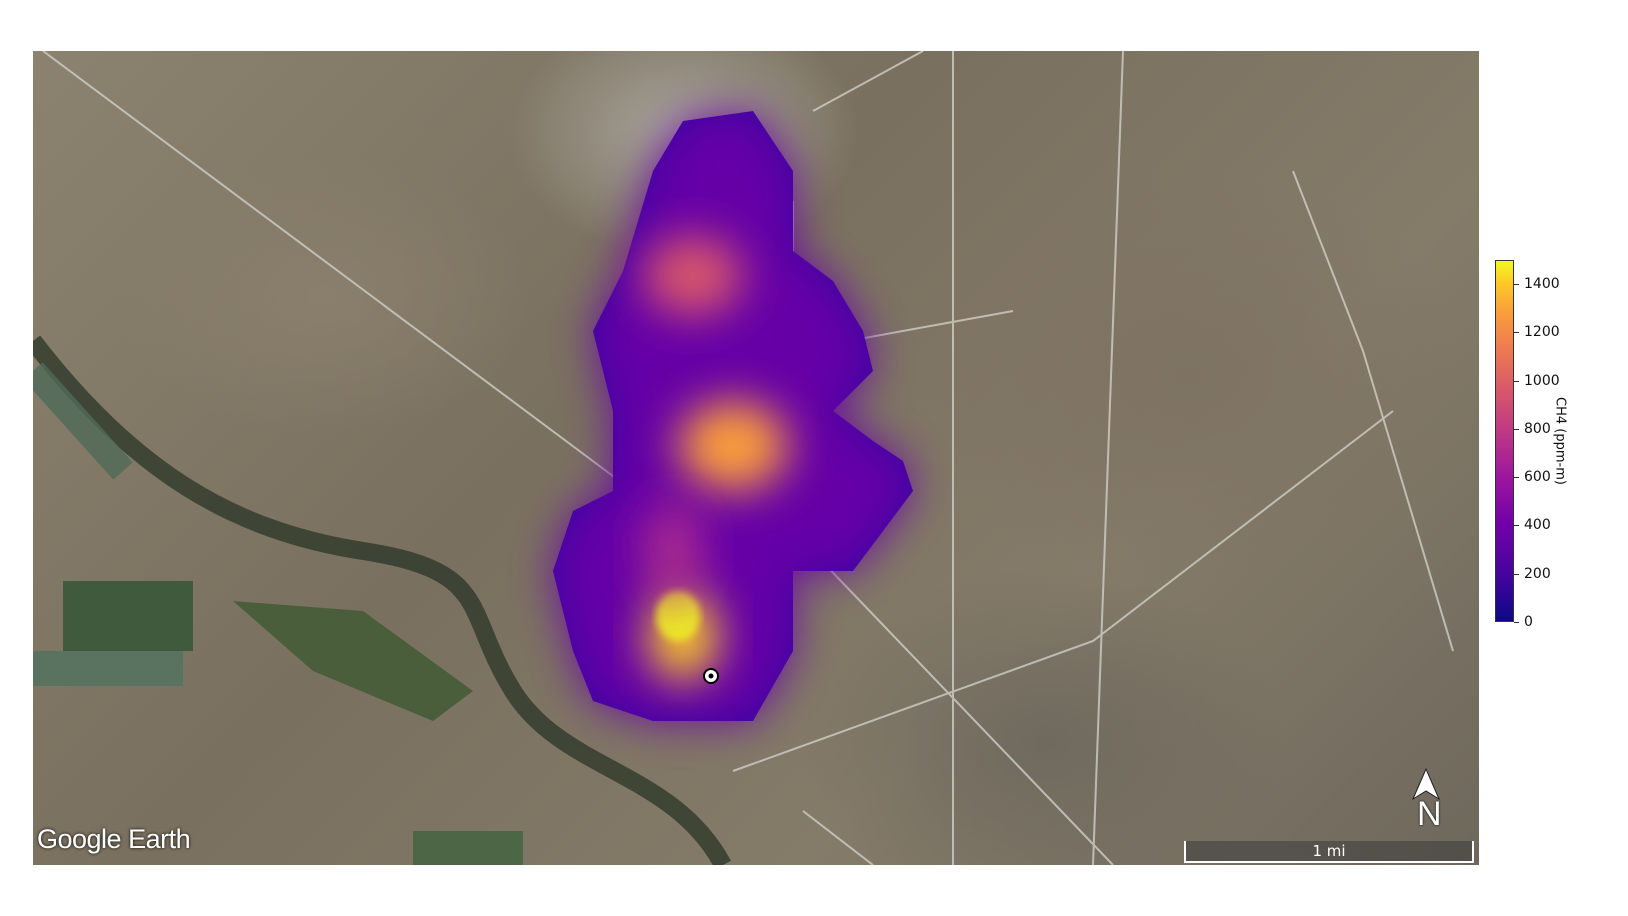 Image resolution: width=1628 pixels, height=916 pixels. Describe the element at coordinates (1426, 784) in the screenshot. I see `north-arrow-icon` at that location.